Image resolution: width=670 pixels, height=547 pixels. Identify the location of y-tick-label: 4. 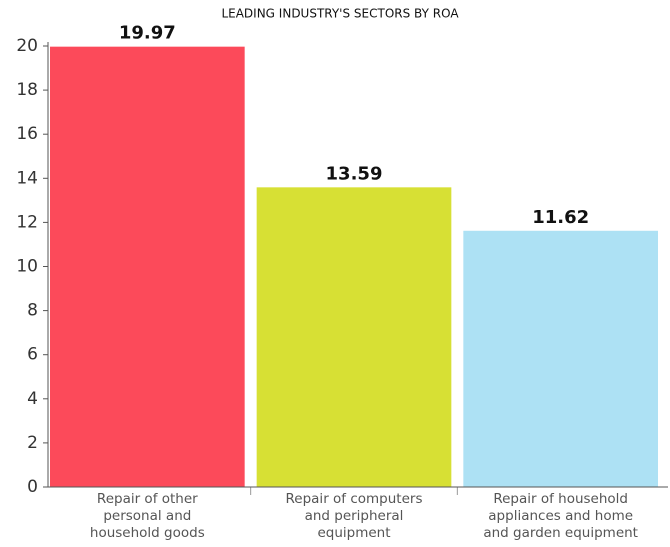
(32, 399).